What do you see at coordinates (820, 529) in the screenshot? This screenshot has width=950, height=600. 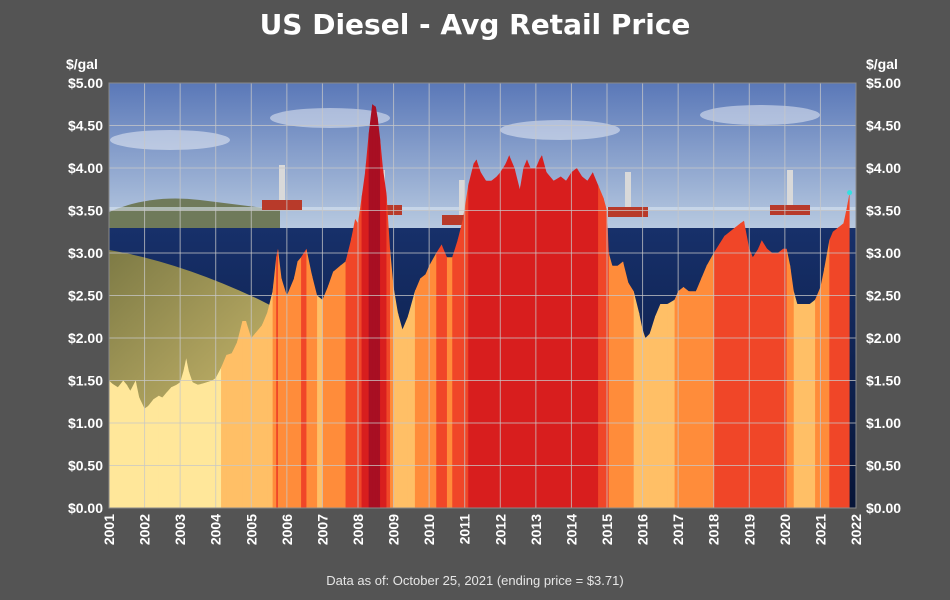 I see `x-tick-label: 2021` at bounding box center [820, 529].